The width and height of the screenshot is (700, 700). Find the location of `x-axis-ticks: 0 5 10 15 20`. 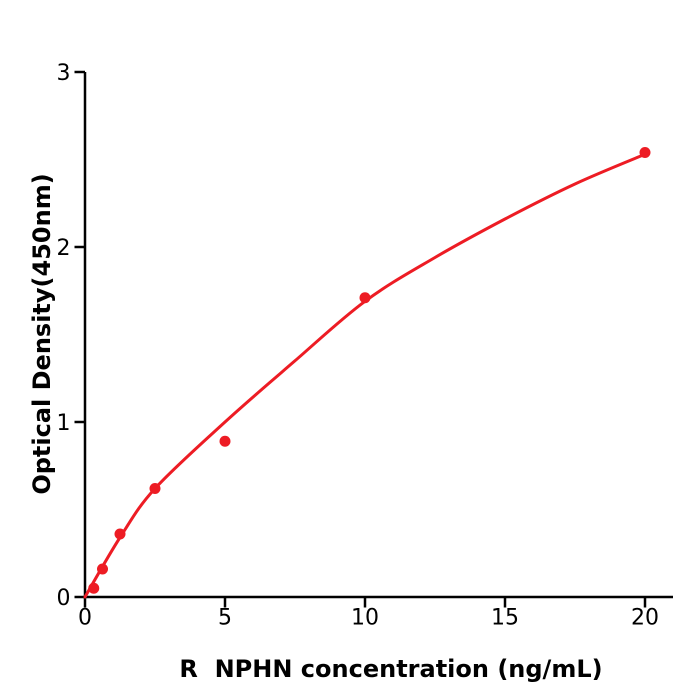

x-axis-ticks: 0 5 10 15 20 is located at coordinates (368, 614).